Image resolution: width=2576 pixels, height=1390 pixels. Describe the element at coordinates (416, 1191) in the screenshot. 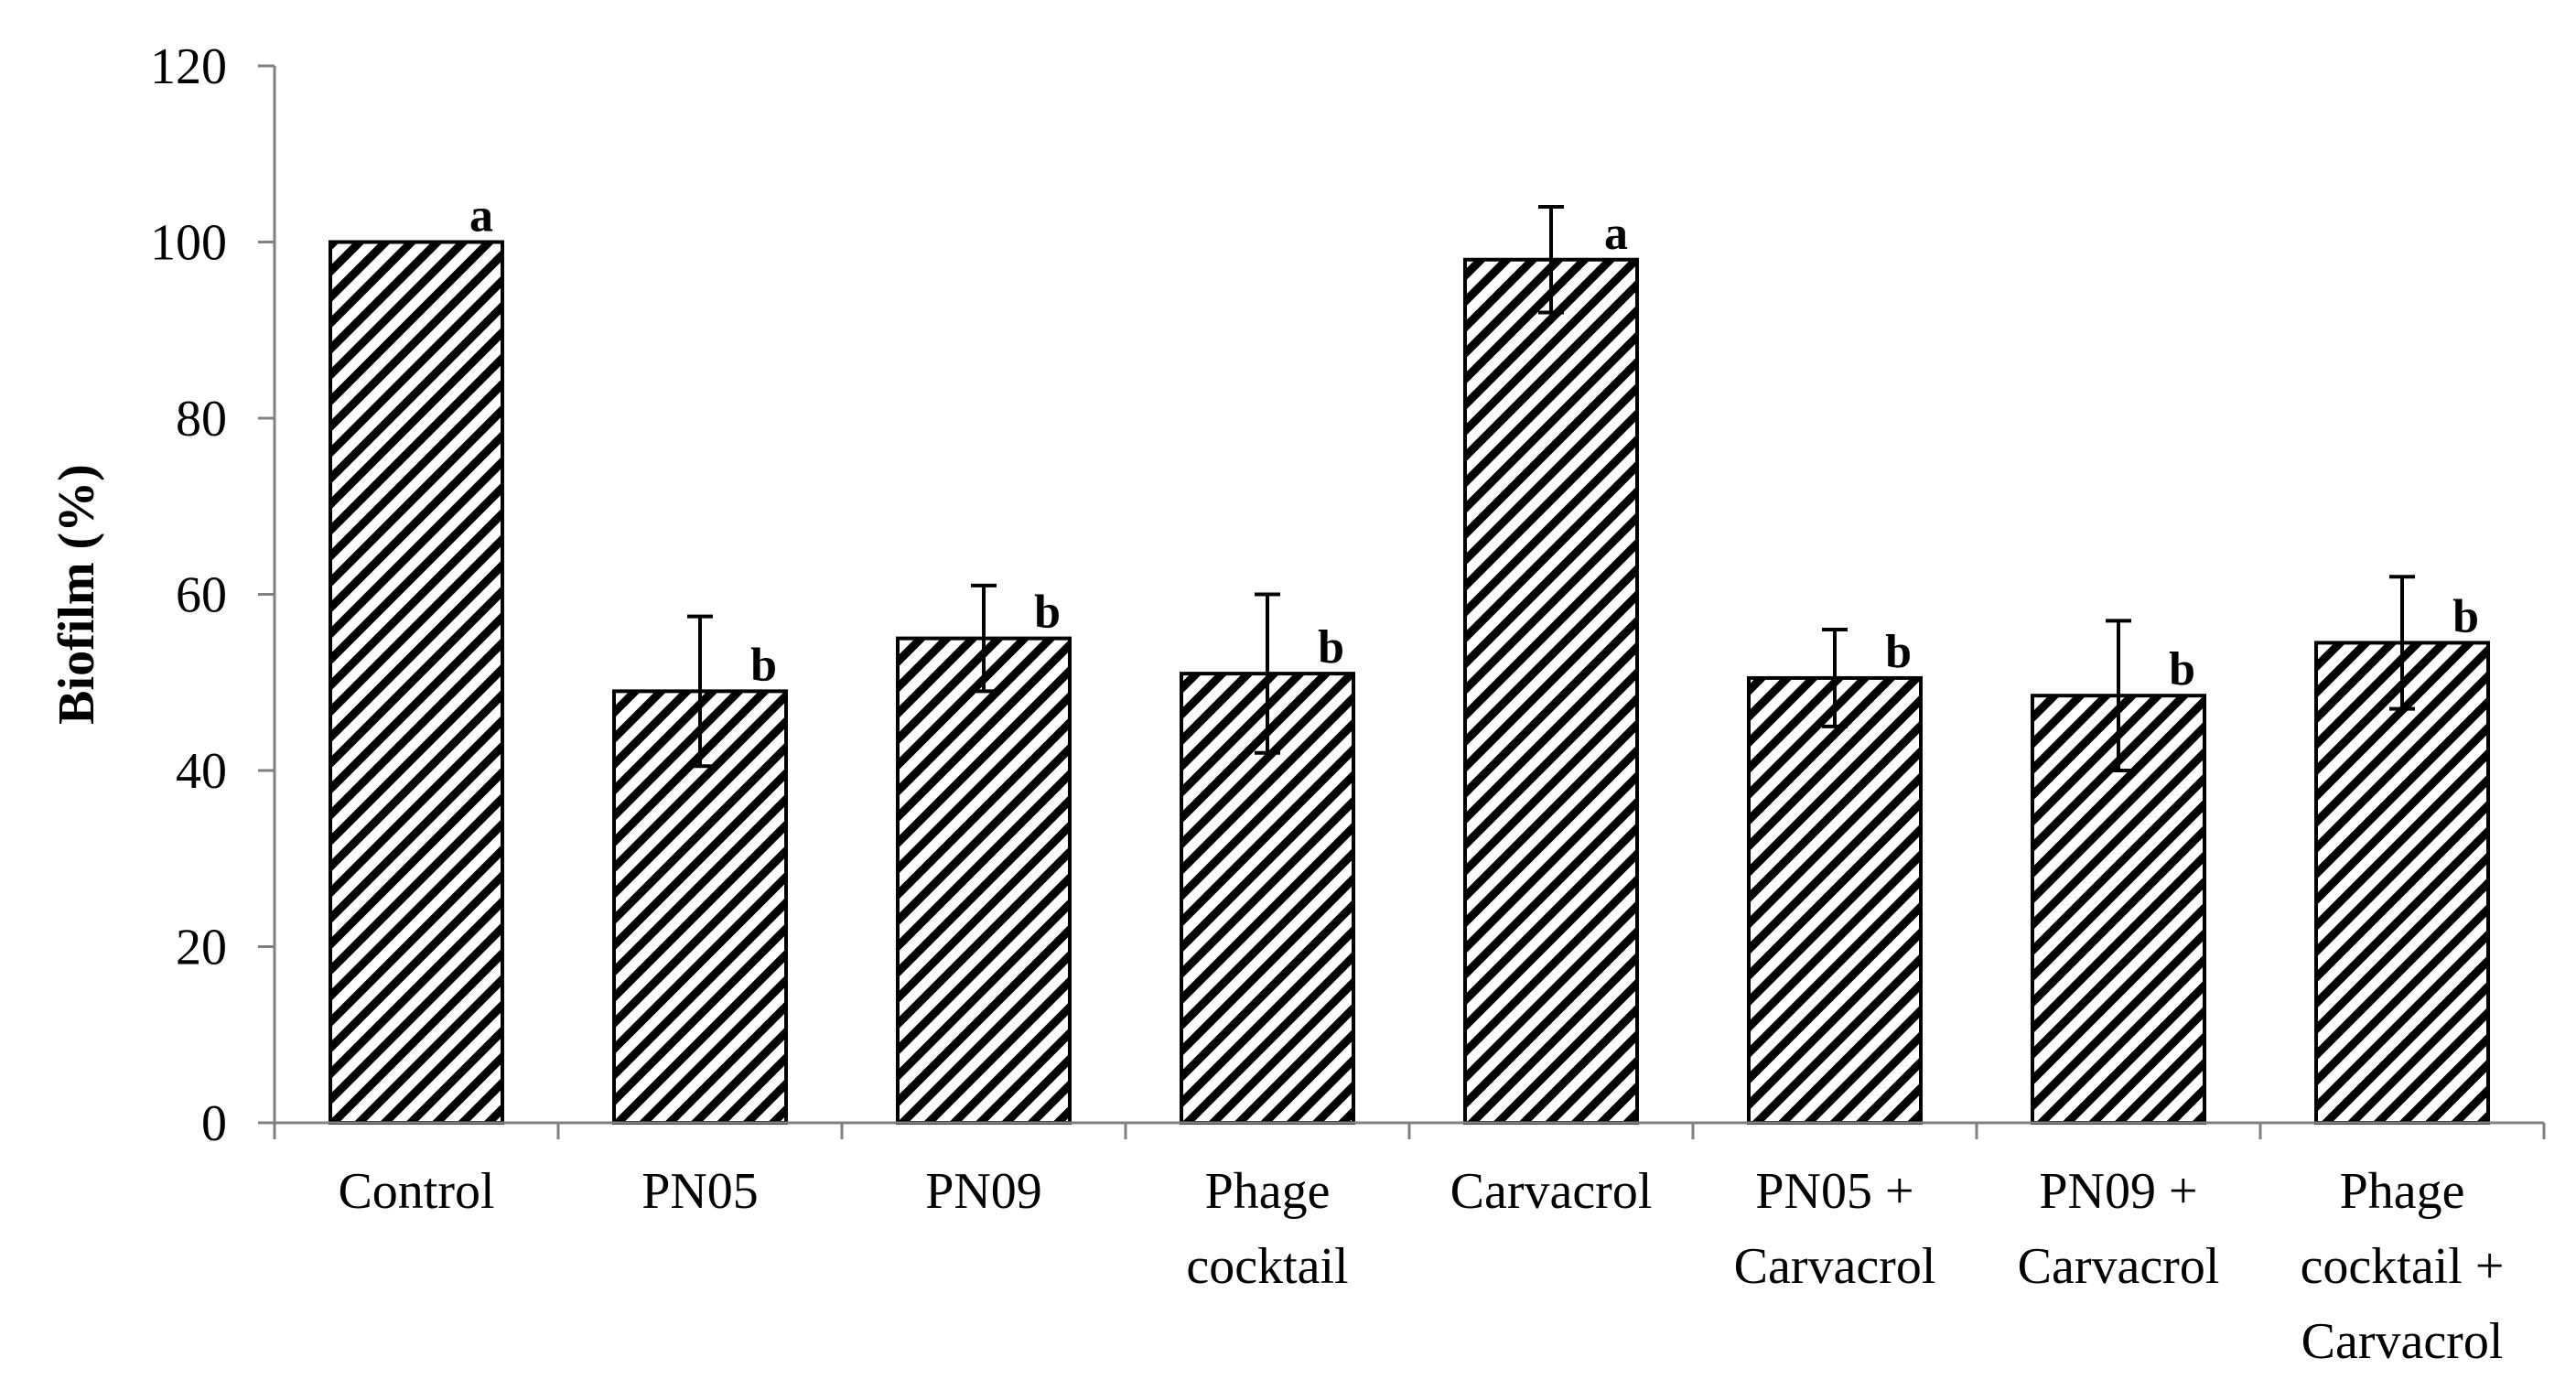

I see `x-tick-label: Control` at that location.